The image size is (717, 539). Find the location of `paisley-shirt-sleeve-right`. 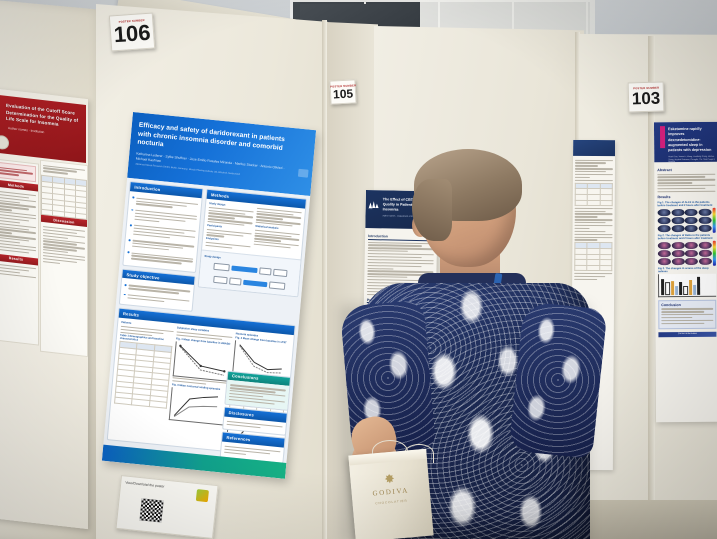

paisley-shirt-sleeve-right is located at coordinates (558, 380).